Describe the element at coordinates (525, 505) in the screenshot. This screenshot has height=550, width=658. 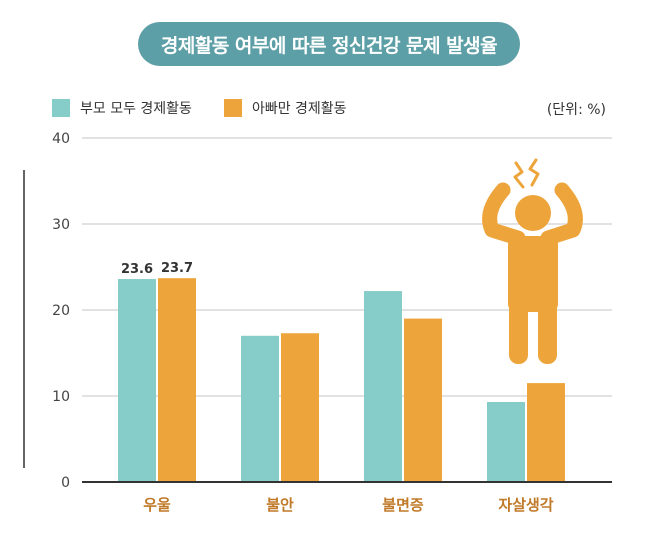
I see `x-tick-label: 자살생각` at that location.